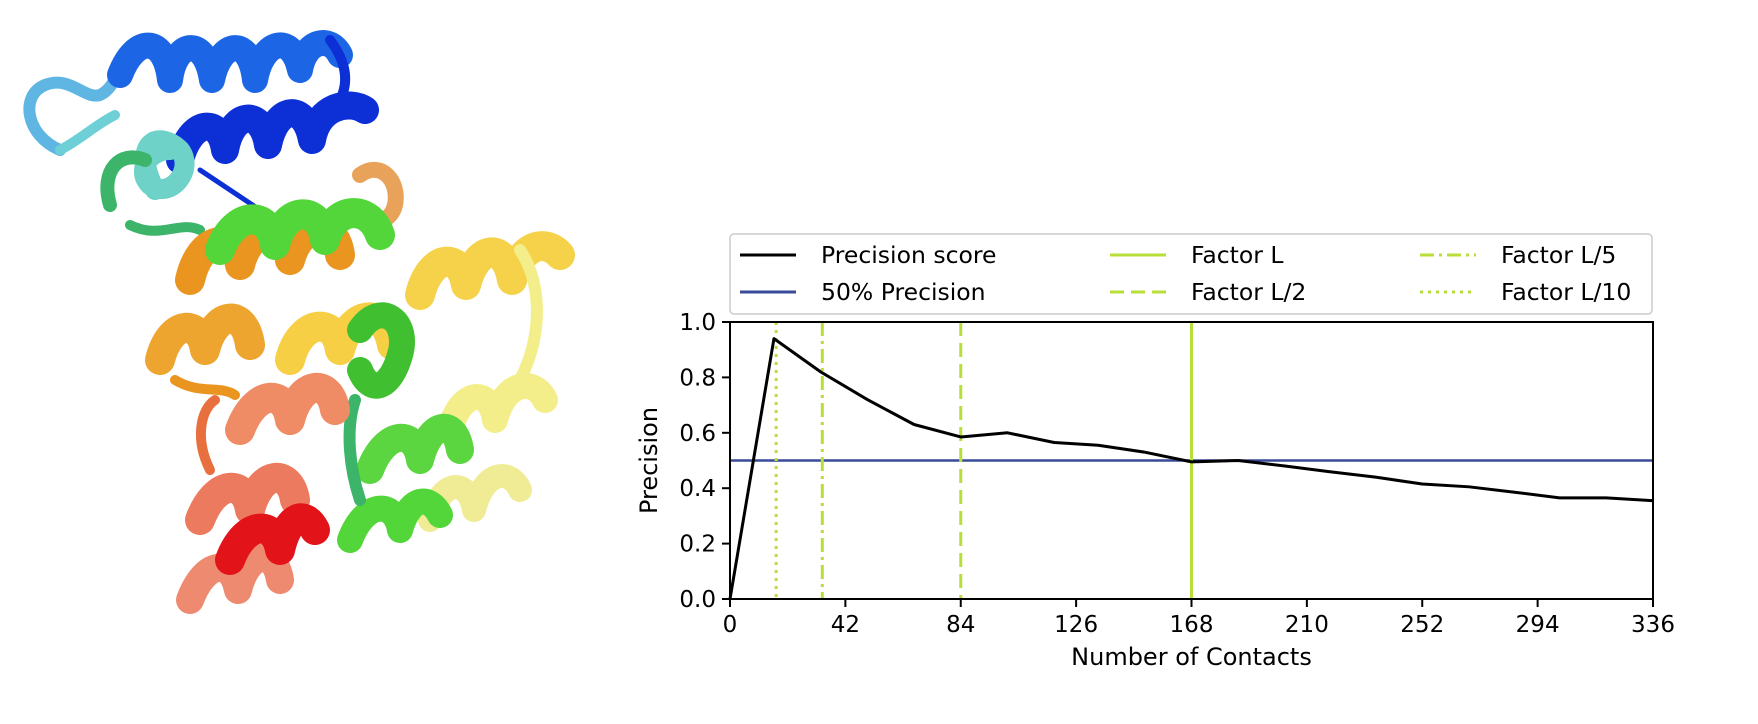 Image resolution: width=1758 pixels, height=724 pixels. Describe the element at coordinates (697, 489) in the screenshot. I see `y-tick-label: 0.4` at that location.